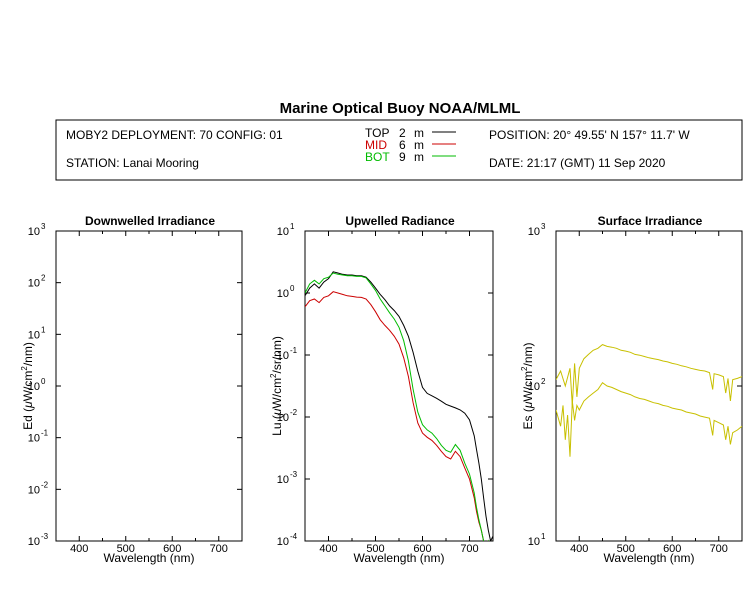 This screenshot has height=600, width=750. I want to click on legend-mid-depth: 6, so click(402, 145).